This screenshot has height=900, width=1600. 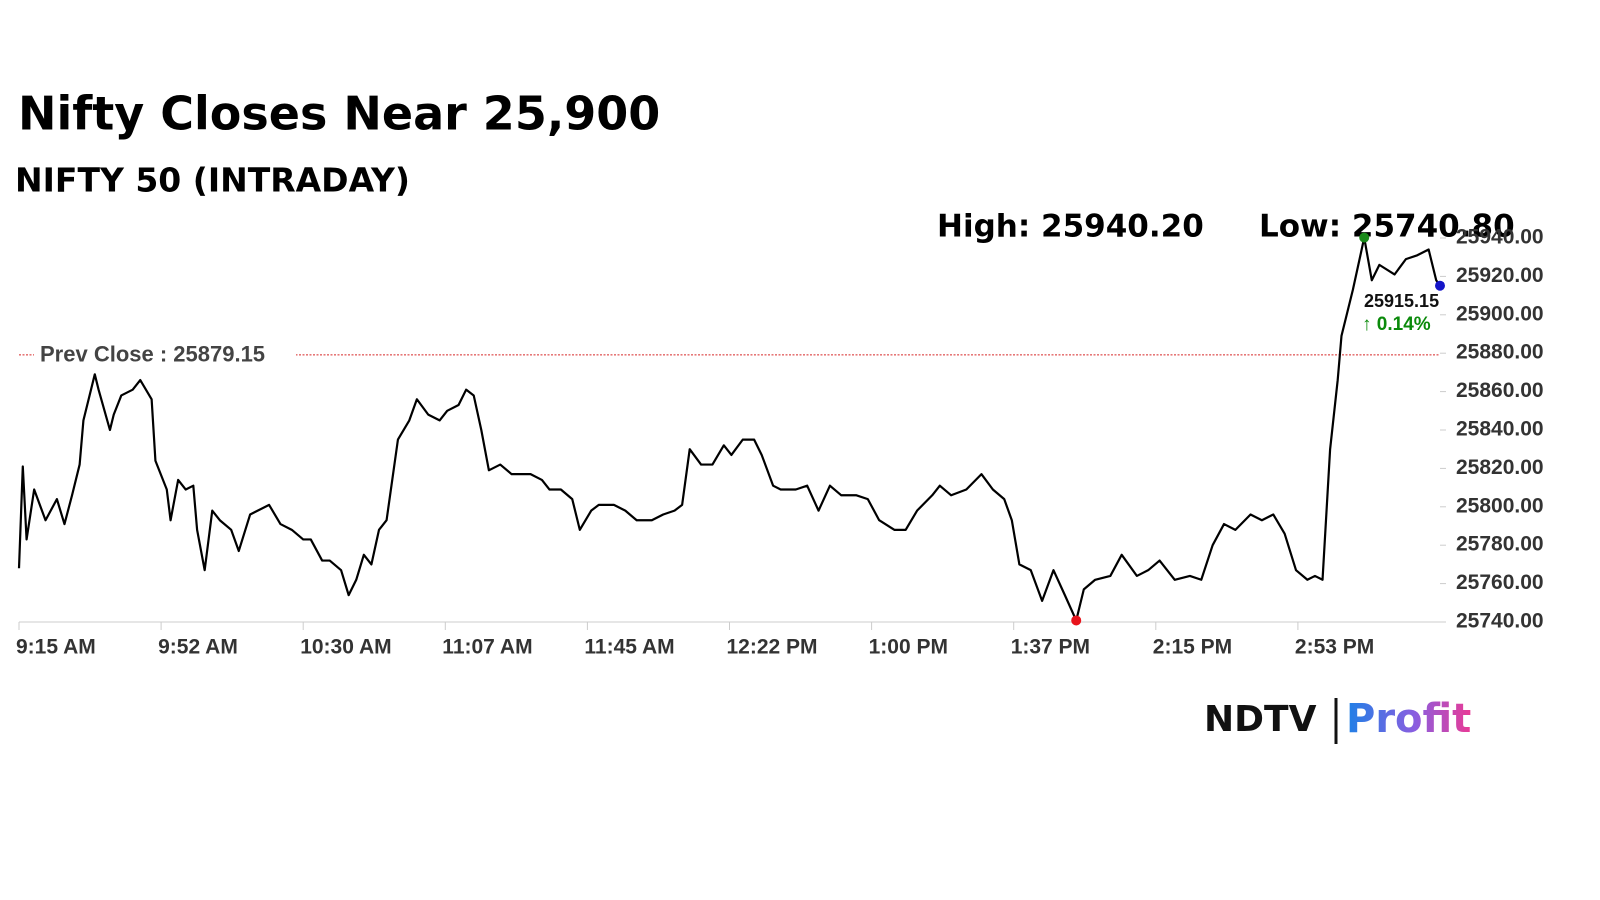 I want to click on y-tick-label: 25760.00, so click(x=1500, y=582).